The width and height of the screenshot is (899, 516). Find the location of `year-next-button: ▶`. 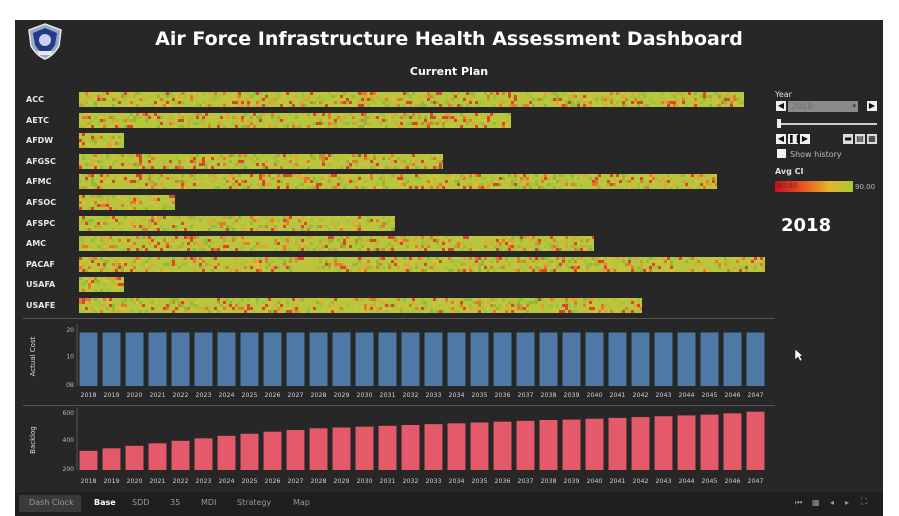

year-next-button: ▶ is located at coordinates (872, 106).